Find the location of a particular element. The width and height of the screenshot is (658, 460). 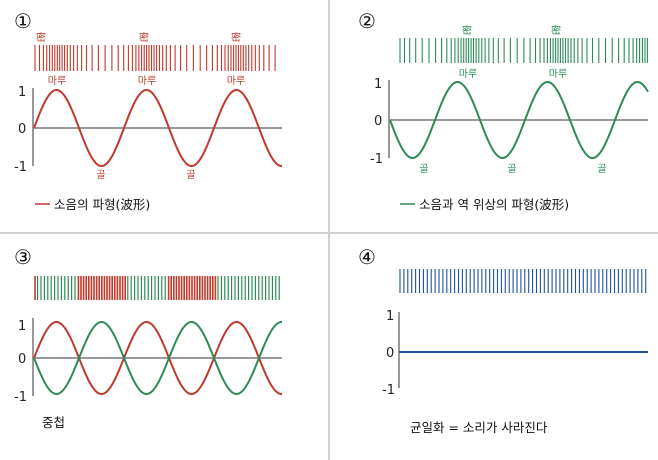

panel-1-crest-label-2: 마루 is located at coordinates (147, 81).